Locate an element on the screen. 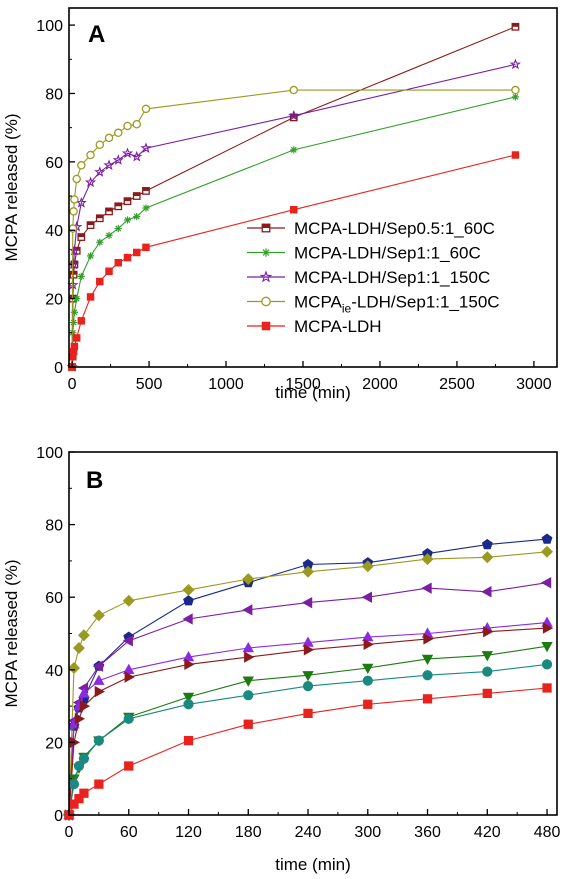  series-line is located at coordinates (308, 751).